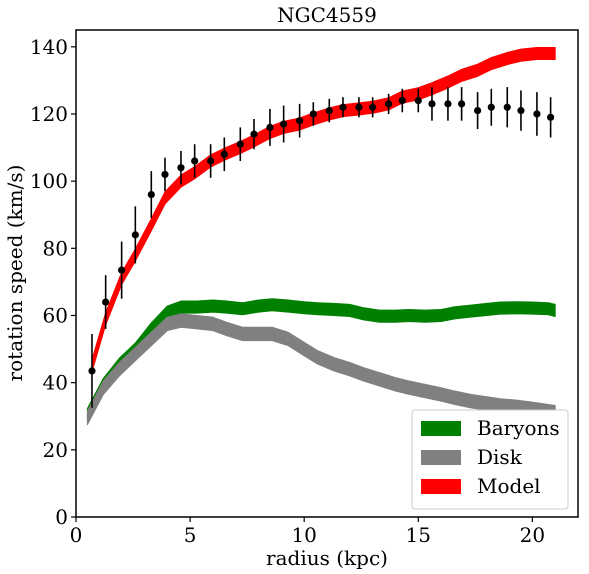 This screenshot has width=589, height=574. I want to click on y-tick-label: 80, so click(55, 248).